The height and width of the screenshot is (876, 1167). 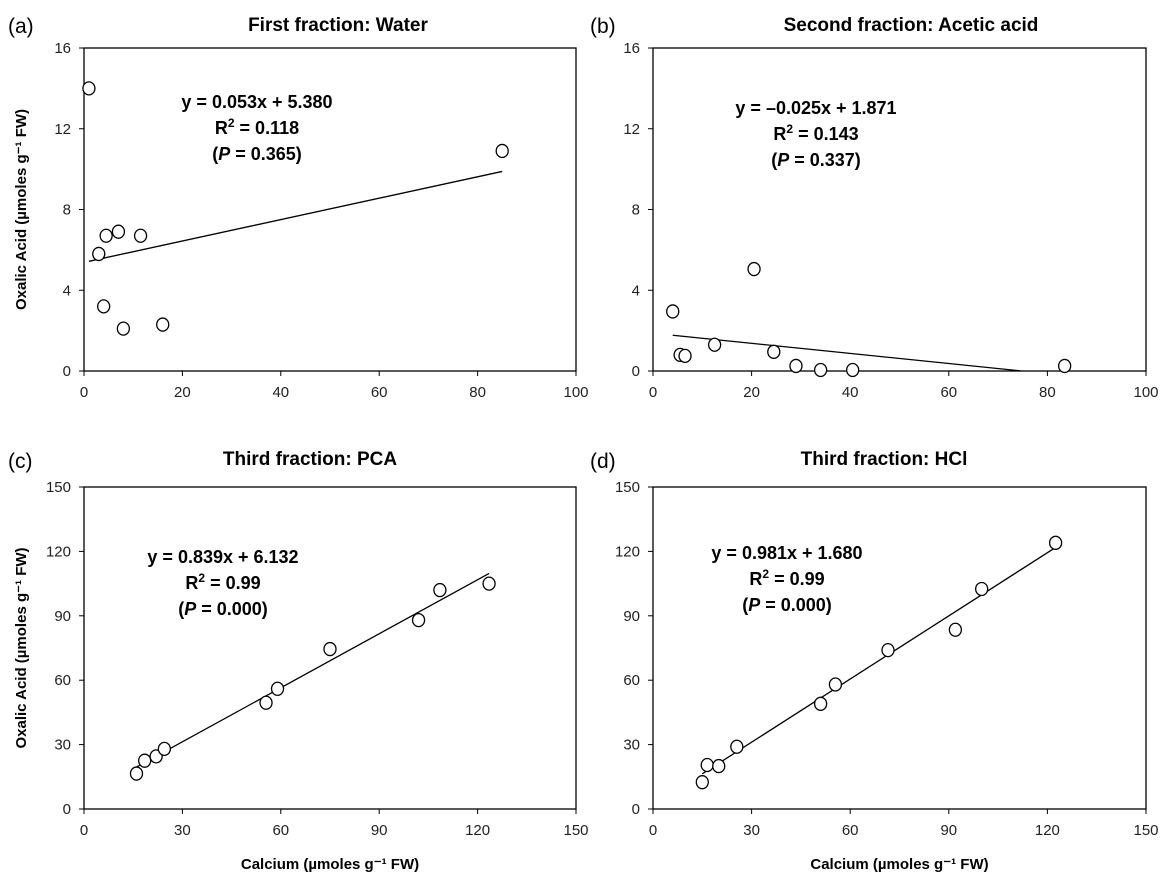 What do you see at coordinates (603, 26) in the screenshot?
I see `panel-label: (b)` at bounding box center [603, 26].